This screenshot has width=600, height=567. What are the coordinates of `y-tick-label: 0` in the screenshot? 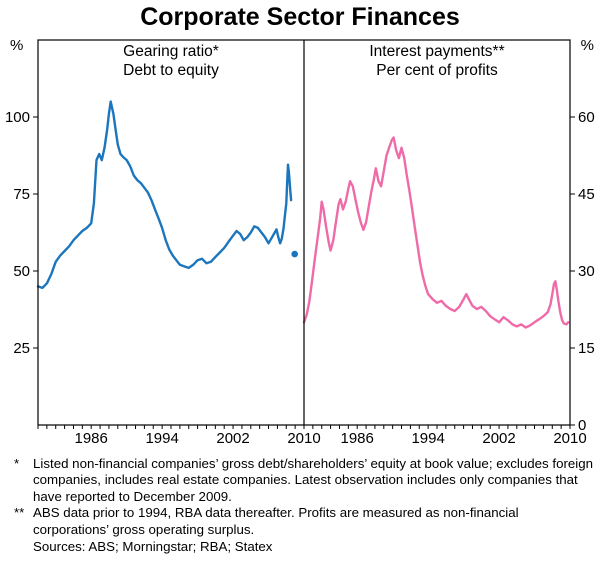 It's located at (582, 425).